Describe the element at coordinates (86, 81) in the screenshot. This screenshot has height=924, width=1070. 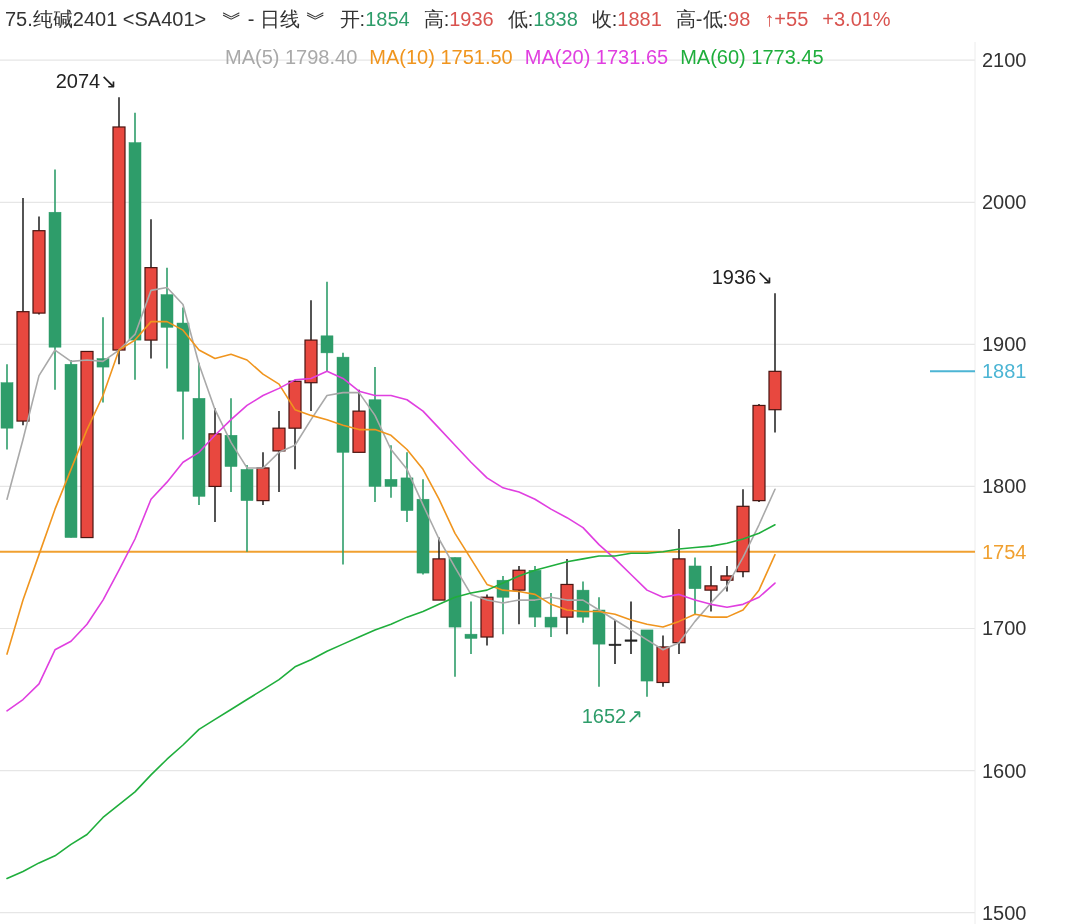
I see `annotation: 2074↘` at that location.